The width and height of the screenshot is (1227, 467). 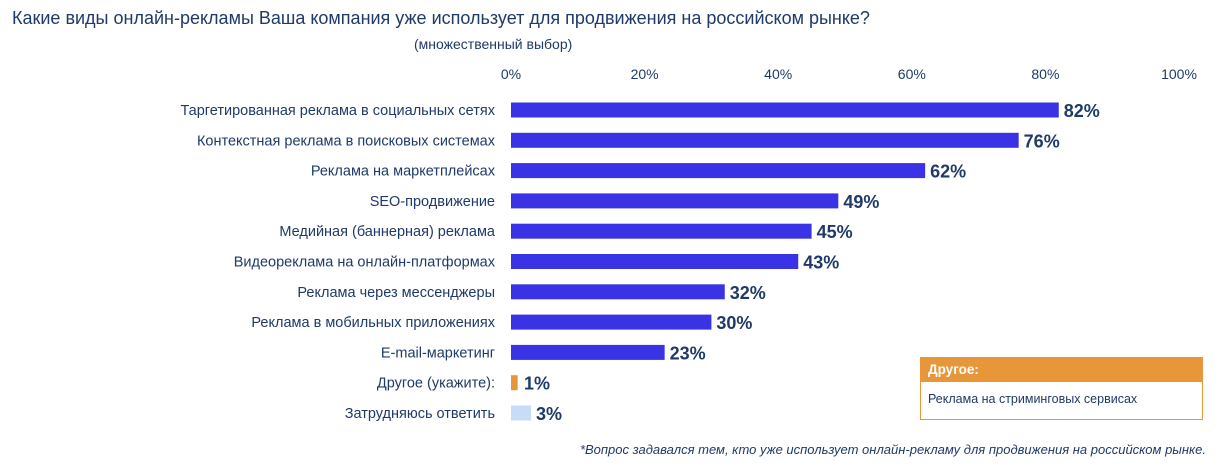 What do you see at coordinates (778, 74) in the screenshot?
I see `x-tick-label: 40%` at bounding box center [778, 74].